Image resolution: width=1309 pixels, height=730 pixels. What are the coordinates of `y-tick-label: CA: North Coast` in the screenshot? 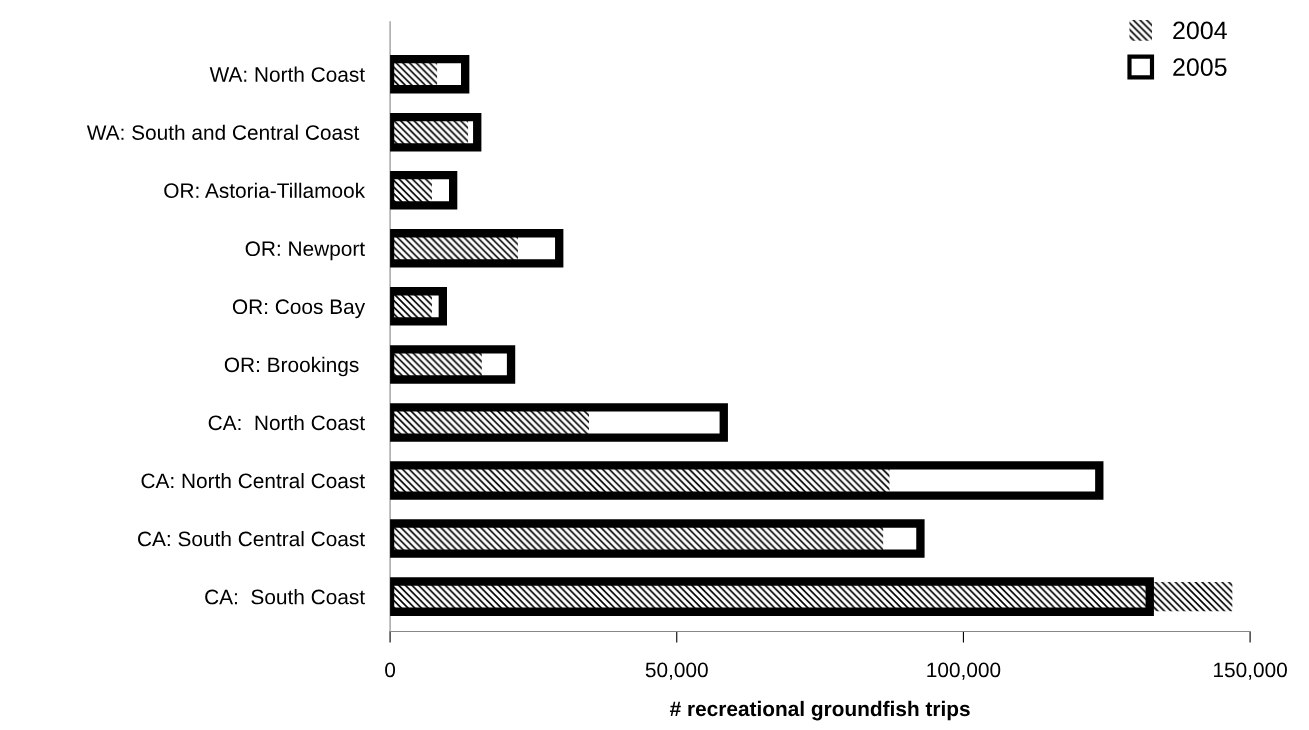 It's located at (286, 422).